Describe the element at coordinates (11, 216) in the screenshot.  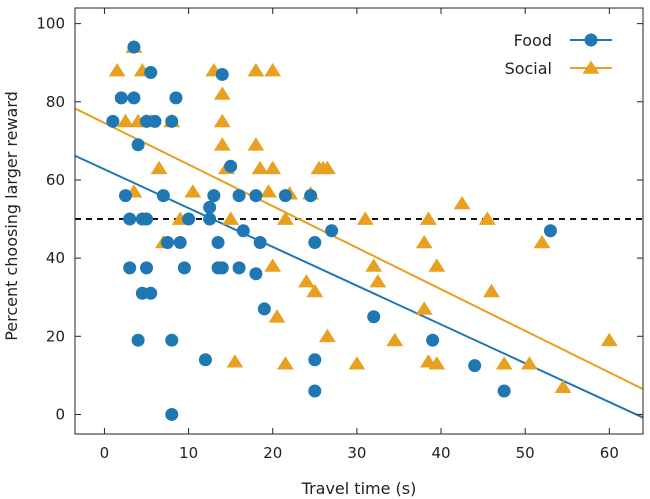
I see `y-axis-label: Percent choosing larger reward` at that location.